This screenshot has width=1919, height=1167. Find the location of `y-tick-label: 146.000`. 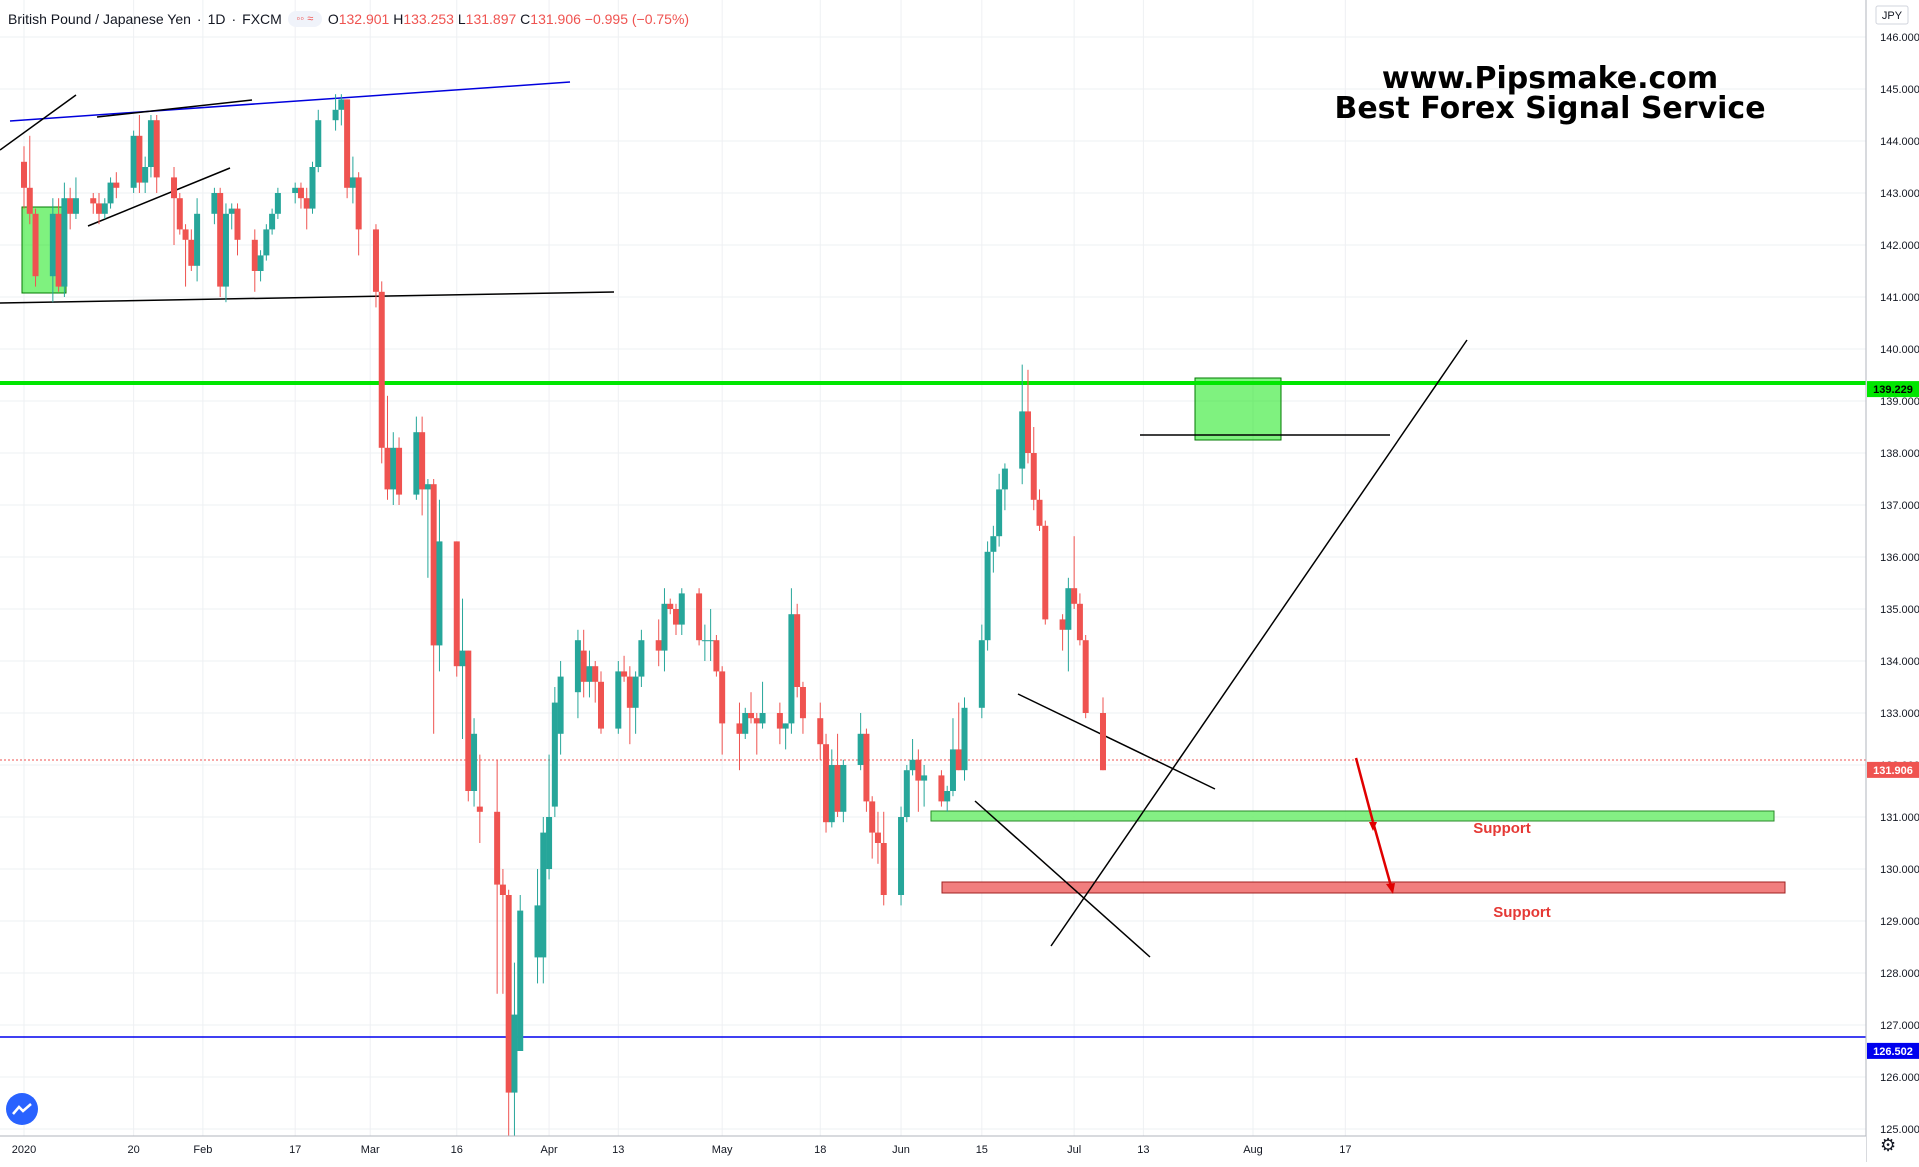

y-tick-label: 146.000 is located at coordinates (1899, 38).